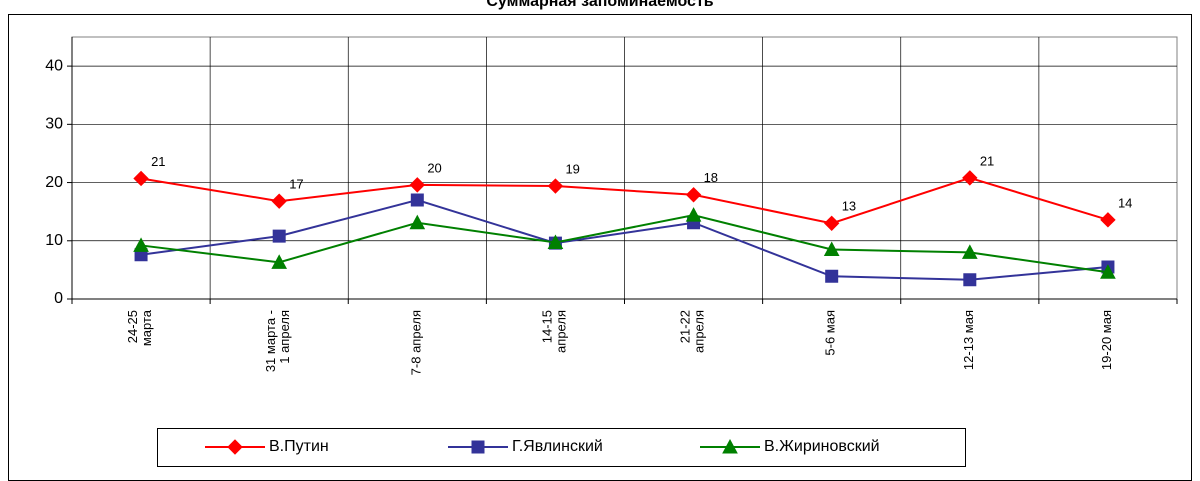  Describe the element at coordinates (557, 446) in the screenshot. I see `legend-label: Г.Явлинский` at that location.